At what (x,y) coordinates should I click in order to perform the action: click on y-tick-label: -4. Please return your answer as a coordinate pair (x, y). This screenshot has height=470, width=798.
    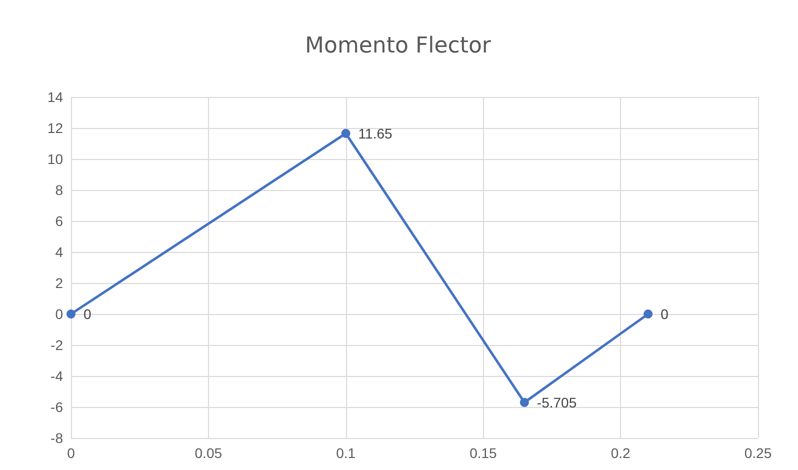
    Looking at the image, I should click on (57, 376).